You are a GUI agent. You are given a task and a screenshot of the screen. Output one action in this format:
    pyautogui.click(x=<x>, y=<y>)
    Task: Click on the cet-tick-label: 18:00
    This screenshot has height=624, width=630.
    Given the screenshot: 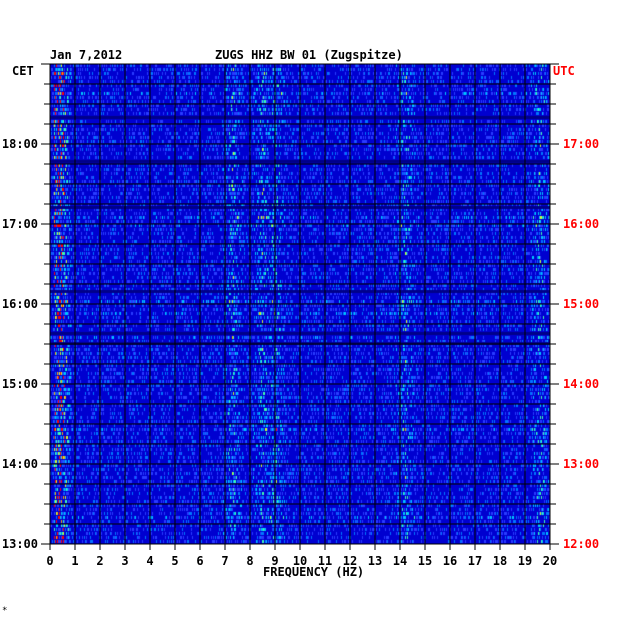 What is the action you would take?
    pyautogui.click(x=20, y=144)
    